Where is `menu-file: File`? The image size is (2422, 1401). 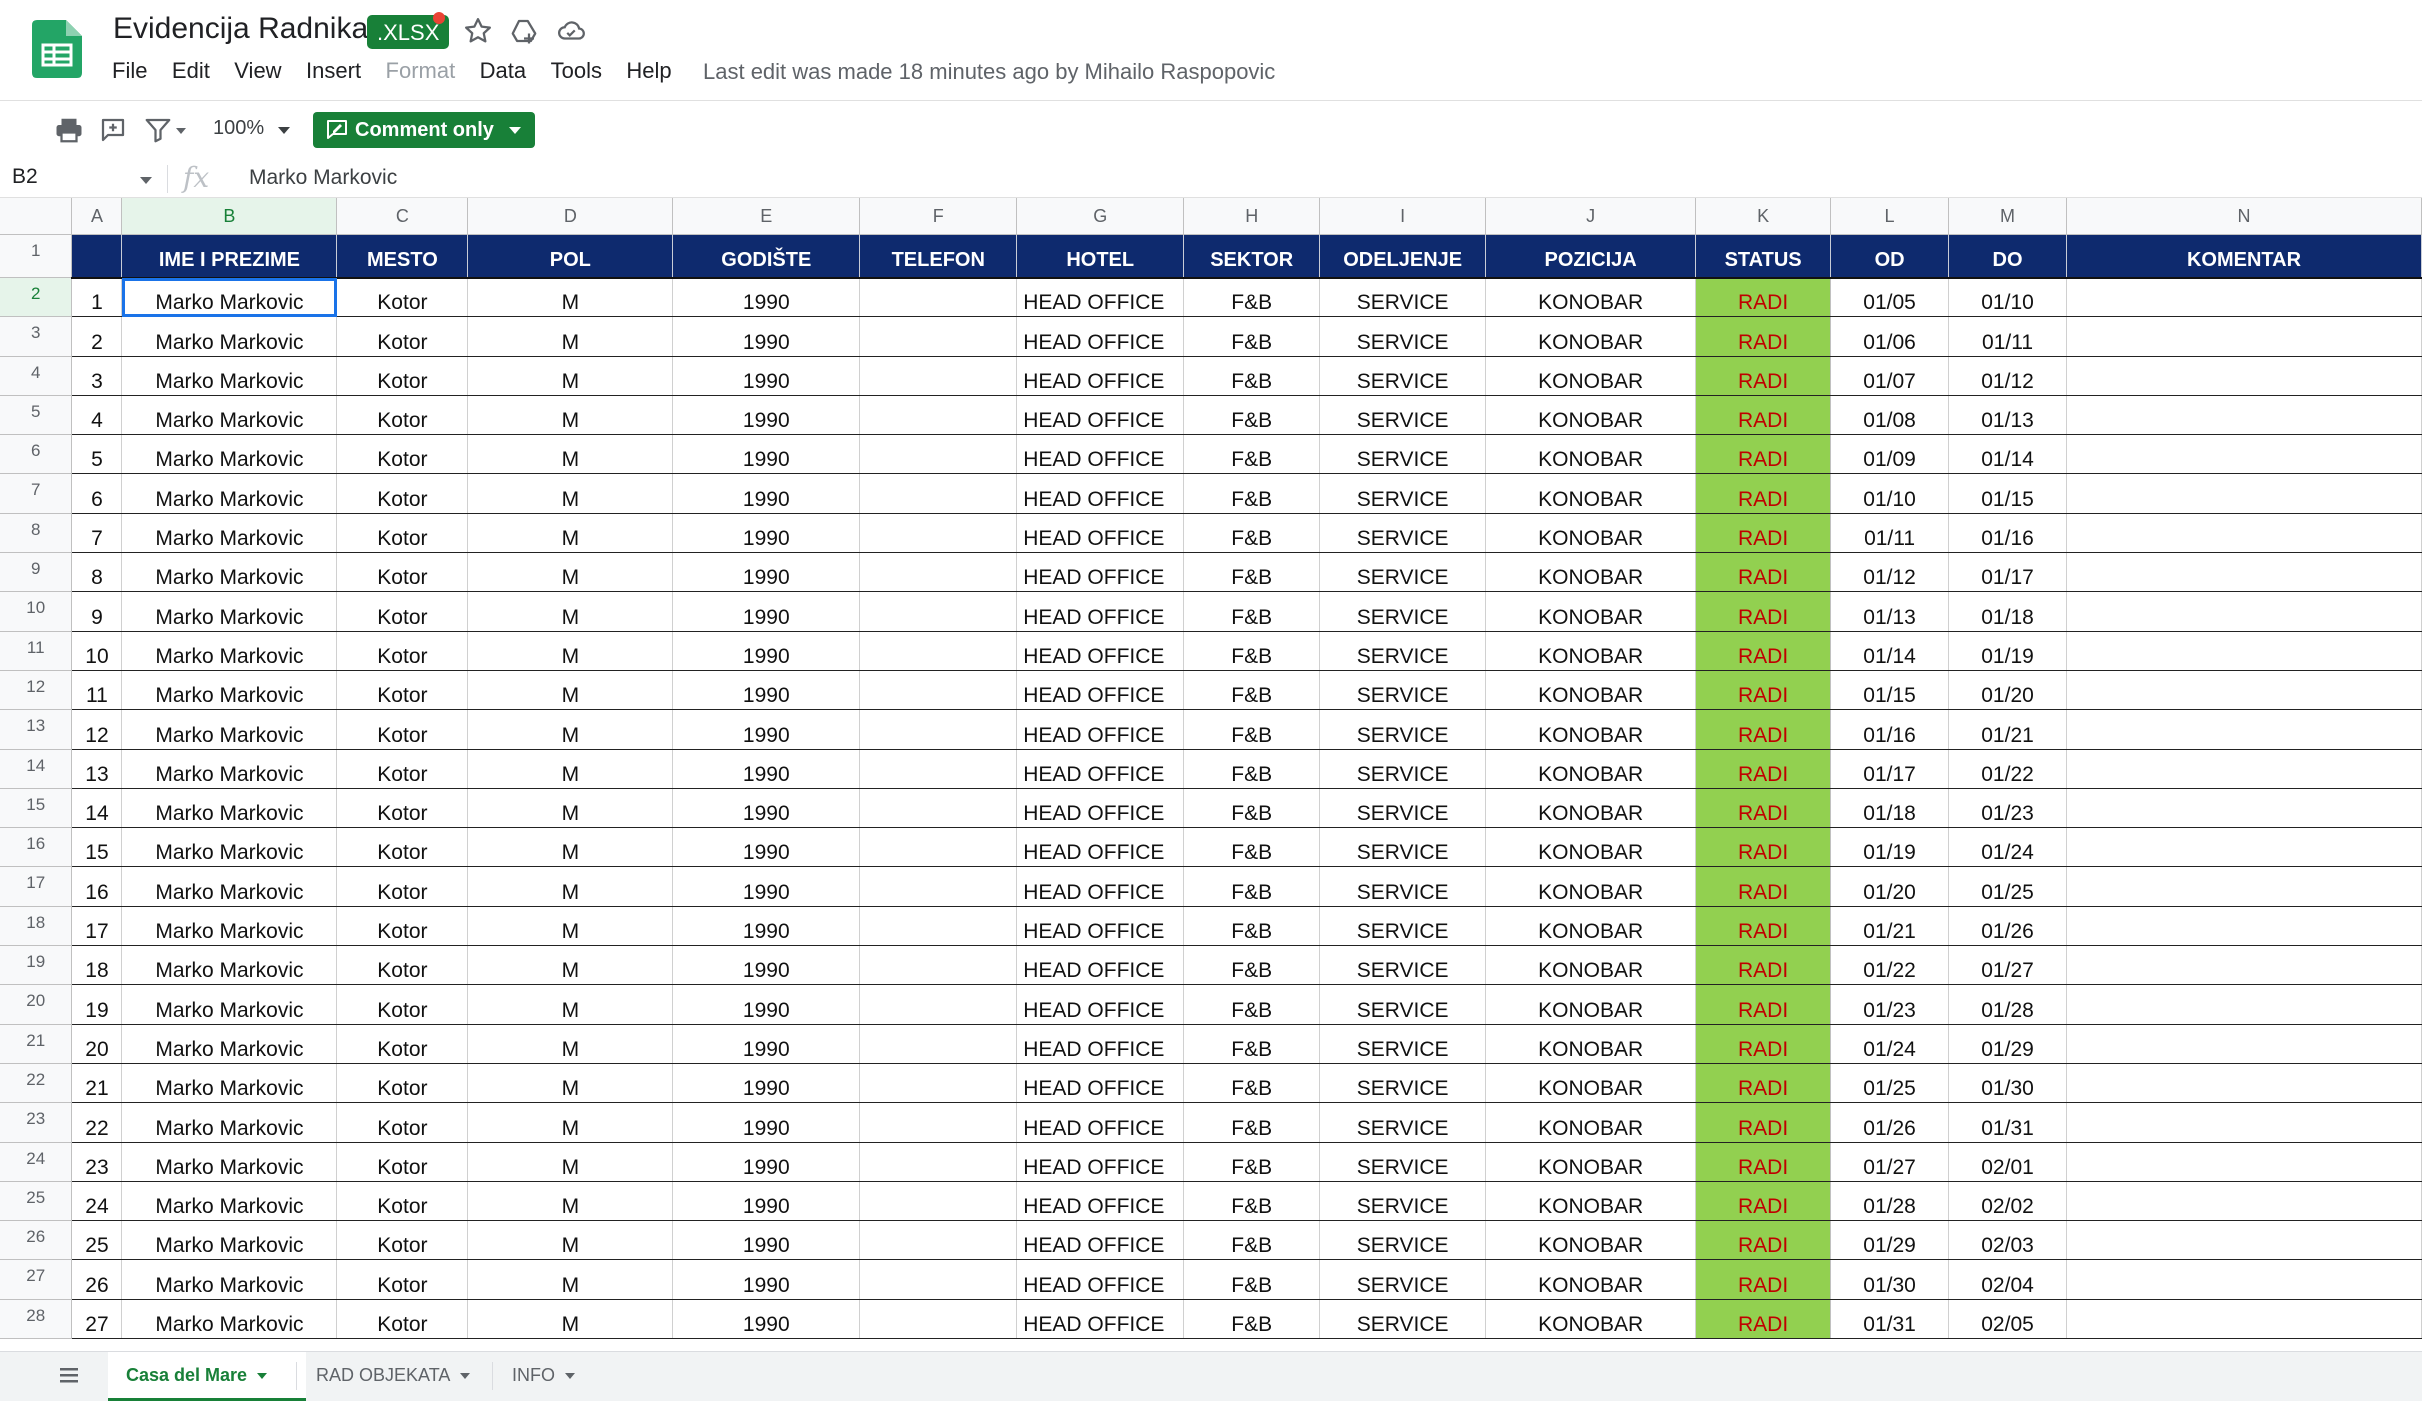 menu-file: File is located at coordinates (130, 70).